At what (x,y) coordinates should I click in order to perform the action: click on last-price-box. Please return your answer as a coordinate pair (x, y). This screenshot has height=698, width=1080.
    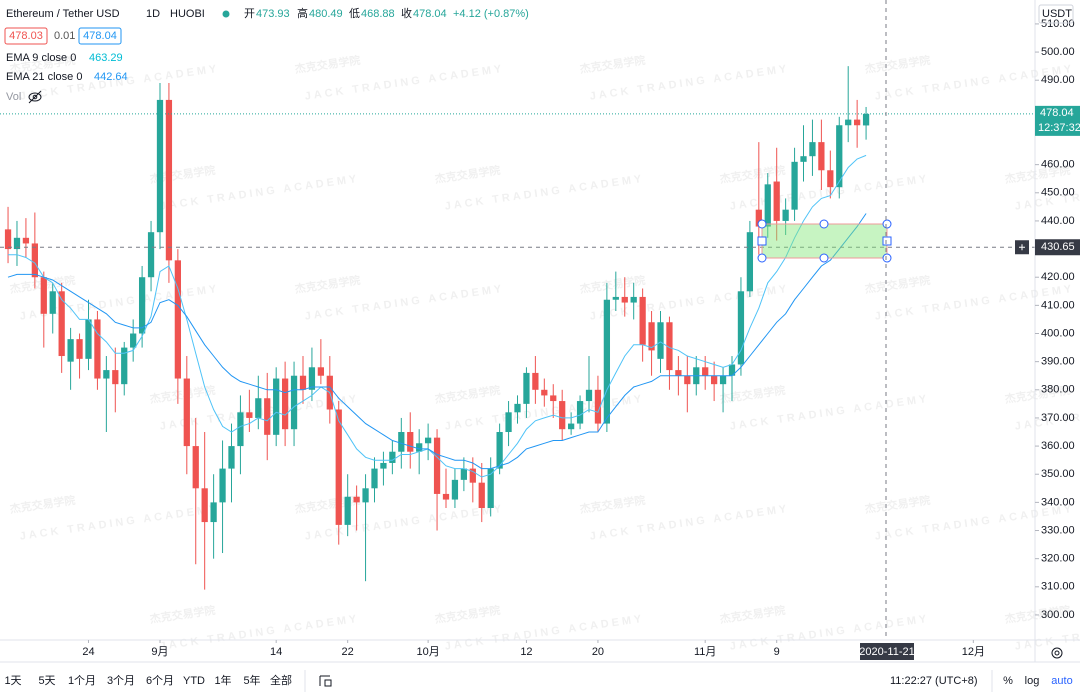
    Looking at the image, I should click on (1057, 120).